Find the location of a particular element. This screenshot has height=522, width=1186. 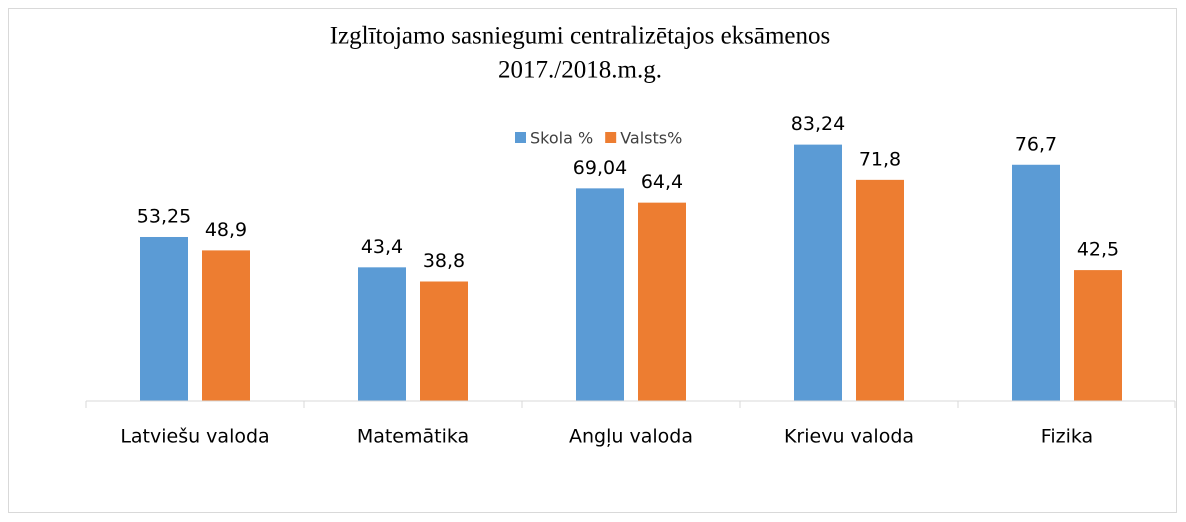

data-label: 69,04 is located at coordinates (600, 168).